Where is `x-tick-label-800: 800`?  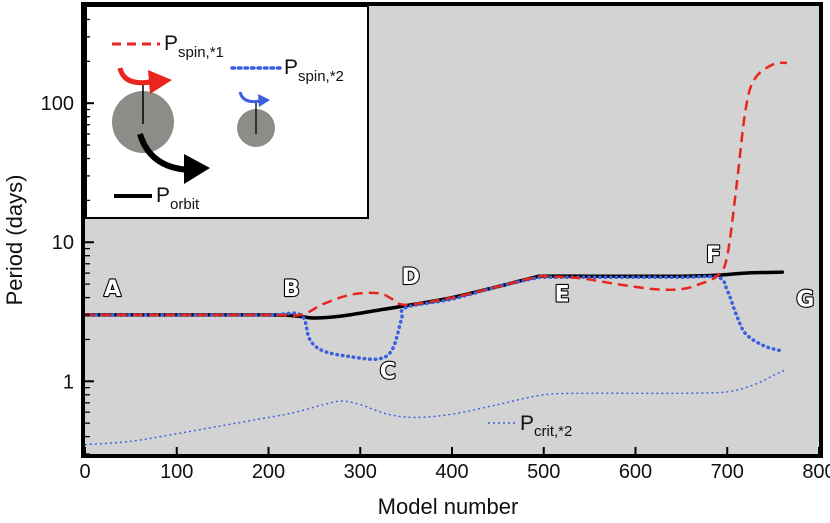 x-tick-label-800: 800 is located at coordinates (816, 472).